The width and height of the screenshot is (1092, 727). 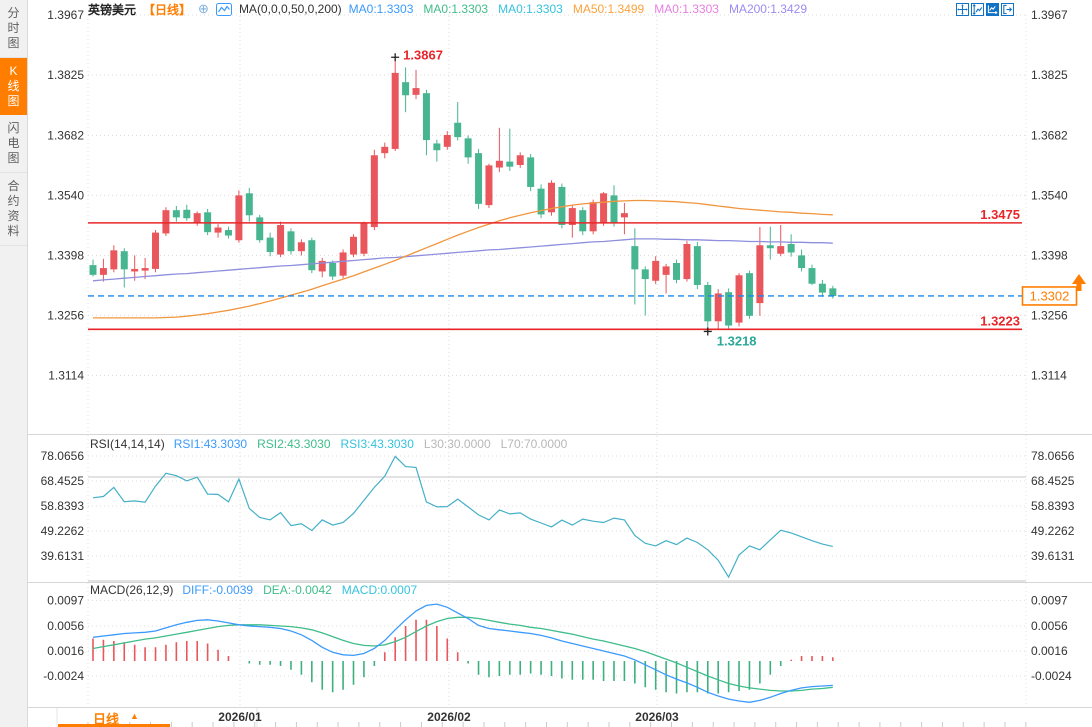 What do you see at coordinates (65, 135) in the screenshot?
I see `axis-label: 1.3682` at bounding box center [65, 135].